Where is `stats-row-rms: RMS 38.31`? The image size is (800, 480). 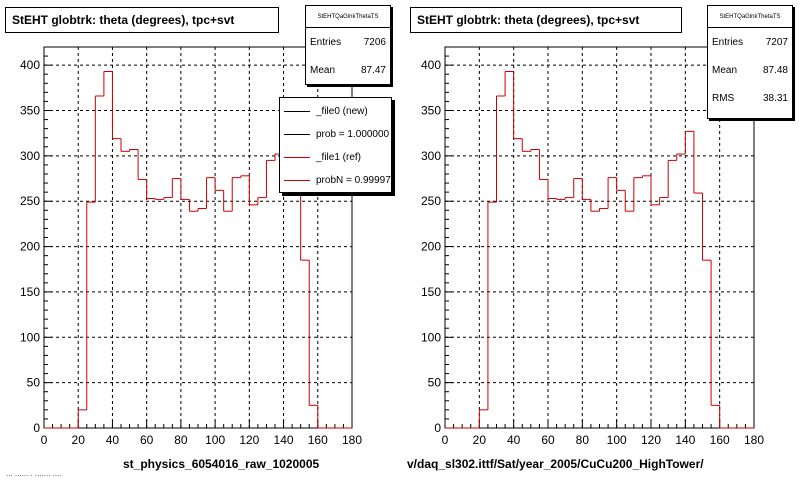 stats-row-rms: RMS 38.31 is located at coordinates (750, 98).